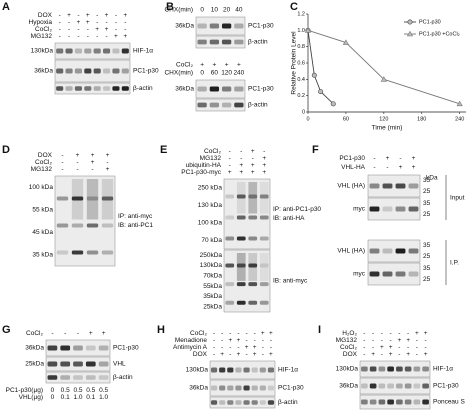 The width and height of the screenshot is (474, 420). I want to click on marker-header: kDa, so click(432, 178).